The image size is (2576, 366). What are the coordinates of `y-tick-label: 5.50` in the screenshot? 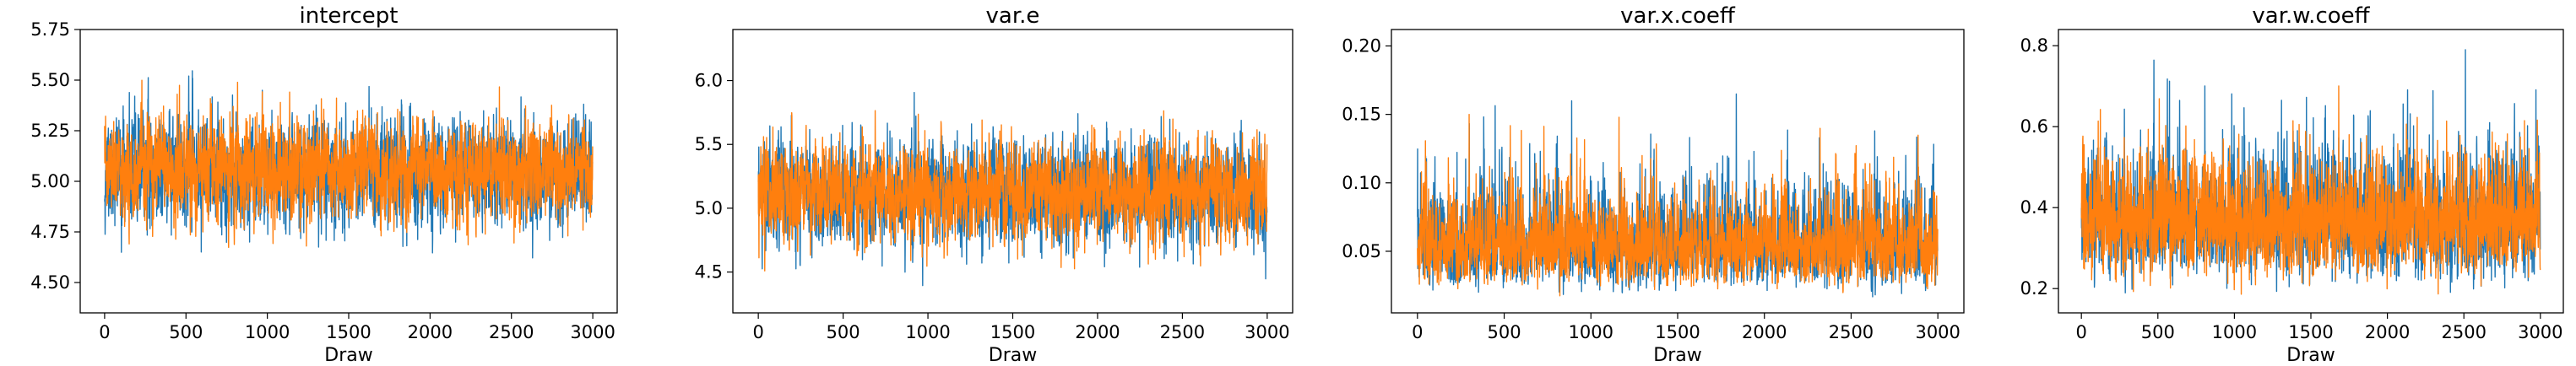 It's located at (50, 80).